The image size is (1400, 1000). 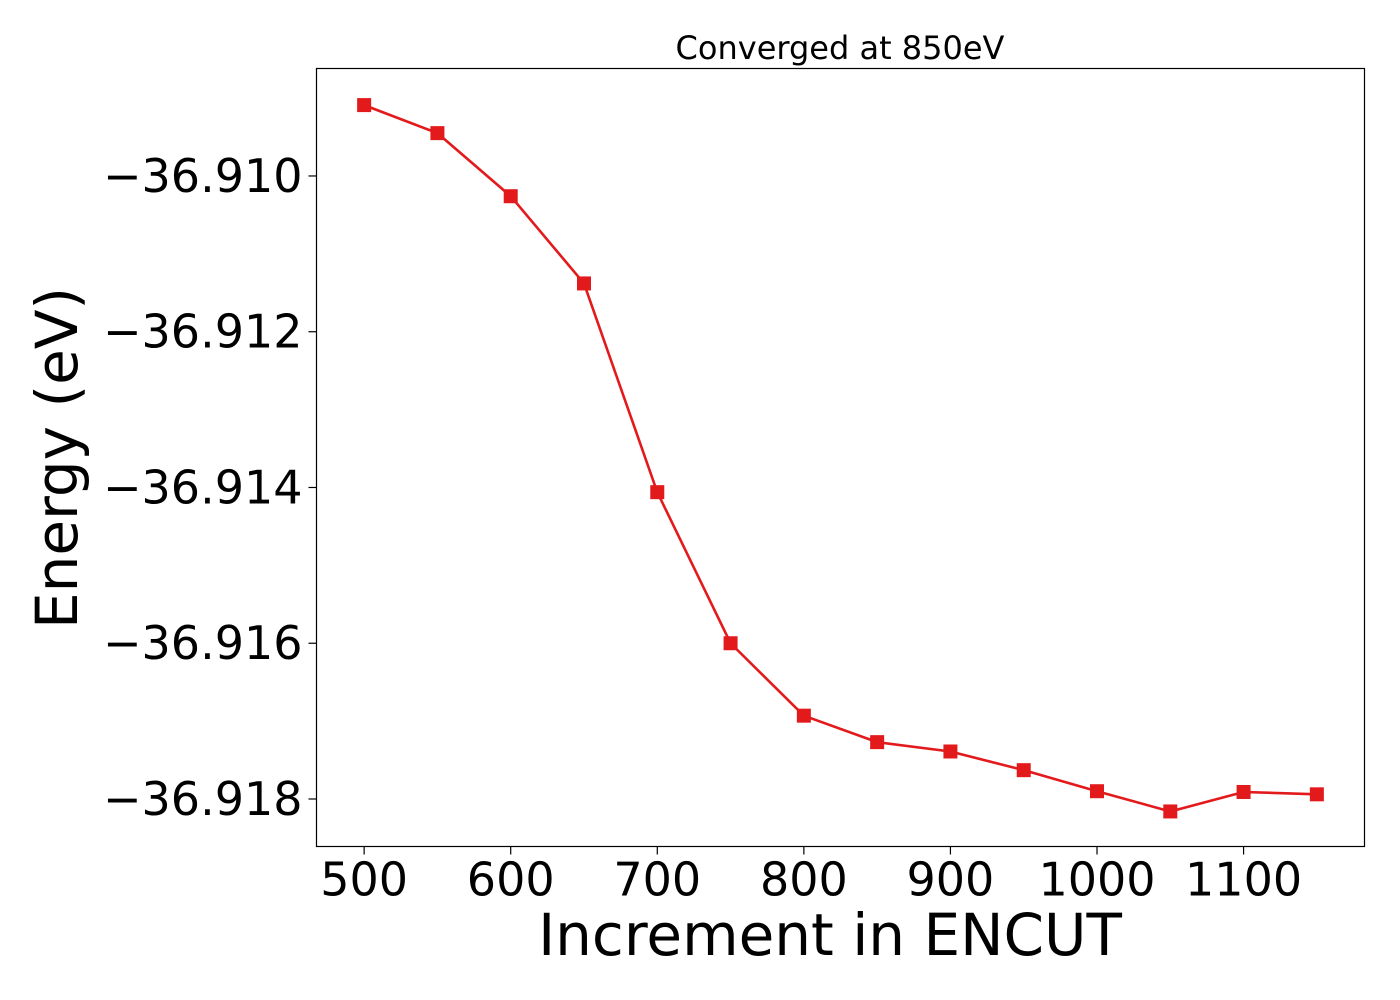 What do you see at coordinates (57, 458) in the screenshot?
I see `y-axis-label: Energy (eV)` at bounding box center [57, 458].